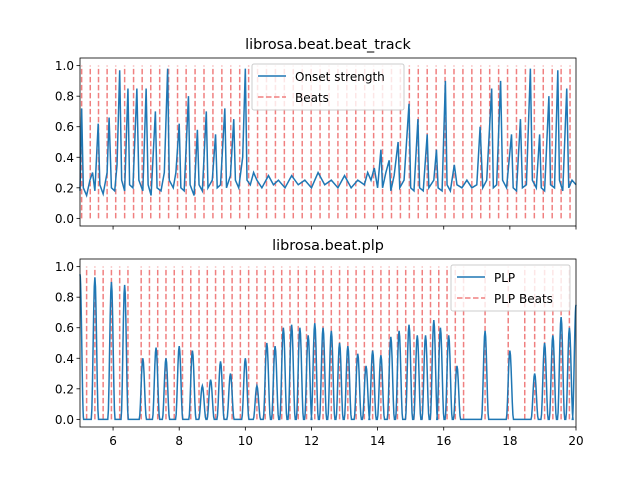 This screenshot has width=640, height=484. What do you see at coordinates (311, 441) in the screenshot?
I see `xtick-label: 12` at bounding box center [311, 441].